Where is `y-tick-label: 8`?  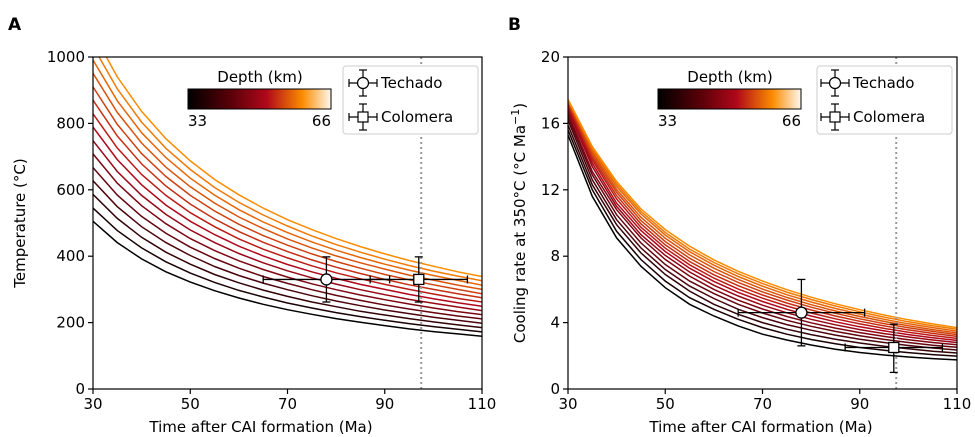 y-tick-label: 8 is located at coordinates (555, 256).